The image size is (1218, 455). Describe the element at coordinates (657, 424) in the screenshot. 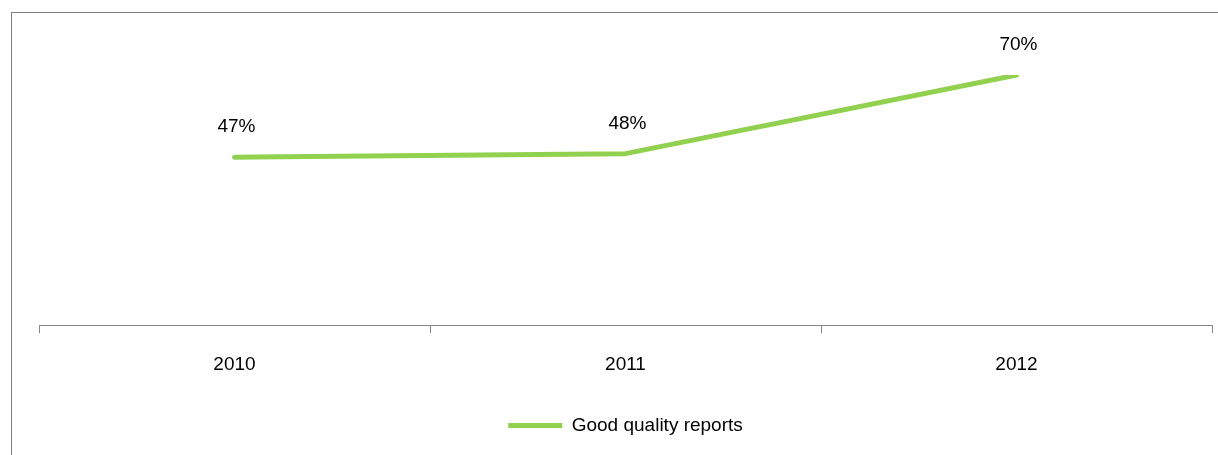

I see `legend-label: Good quality reports` at that location.